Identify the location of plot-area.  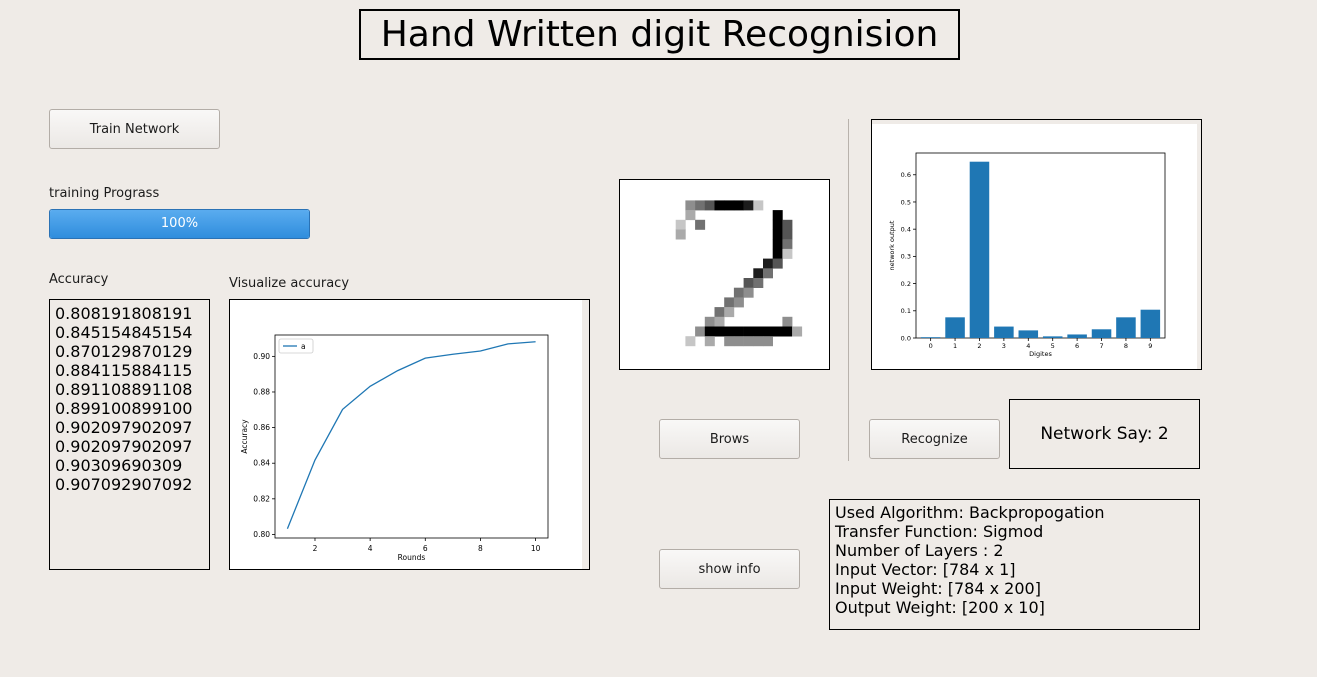
(411, 436).